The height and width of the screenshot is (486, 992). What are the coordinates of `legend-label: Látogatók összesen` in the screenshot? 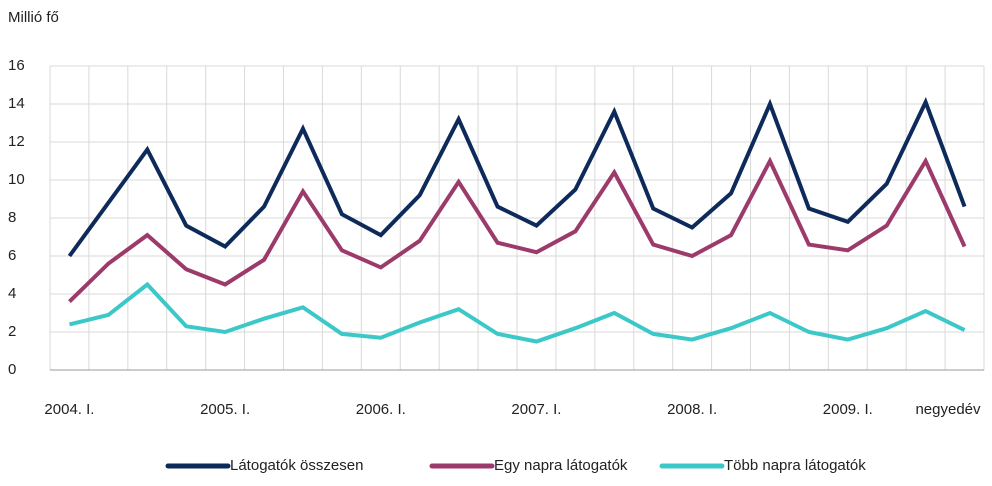 It's located at (296, 465).